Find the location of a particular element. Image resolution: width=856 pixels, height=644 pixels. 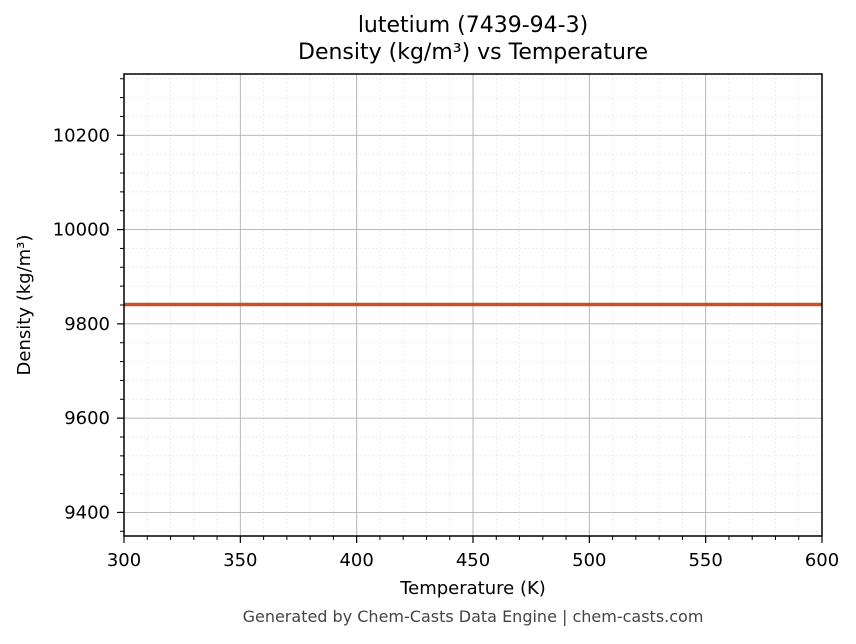

chart-subtitle: Density (kg/m³) vs Temperature is located at coordinates (473, 52).